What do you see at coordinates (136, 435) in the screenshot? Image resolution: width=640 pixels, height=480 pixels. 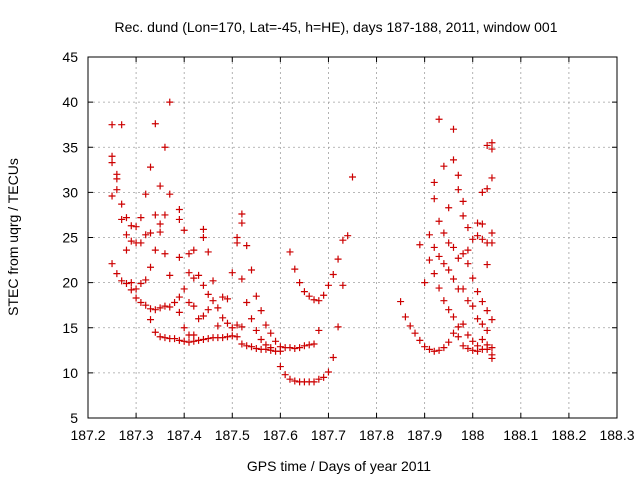 I see `x-tick-label: 187.3` at bounding box center [136, 435].